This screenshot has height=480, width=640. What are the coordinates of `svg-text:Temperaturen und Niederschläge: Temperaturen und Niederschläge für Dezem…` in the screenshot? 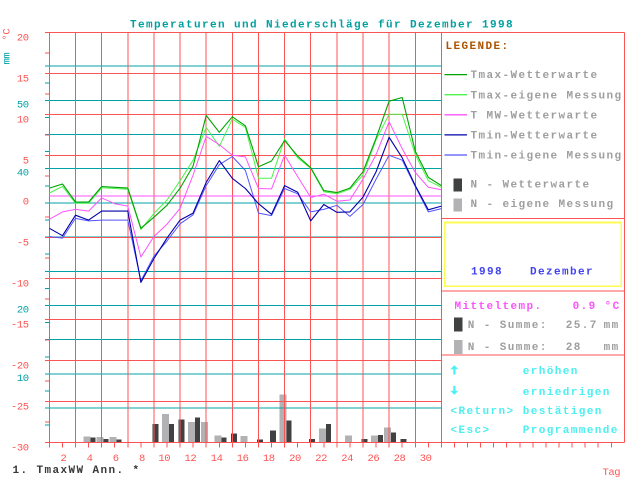 It's located at (322, 25).